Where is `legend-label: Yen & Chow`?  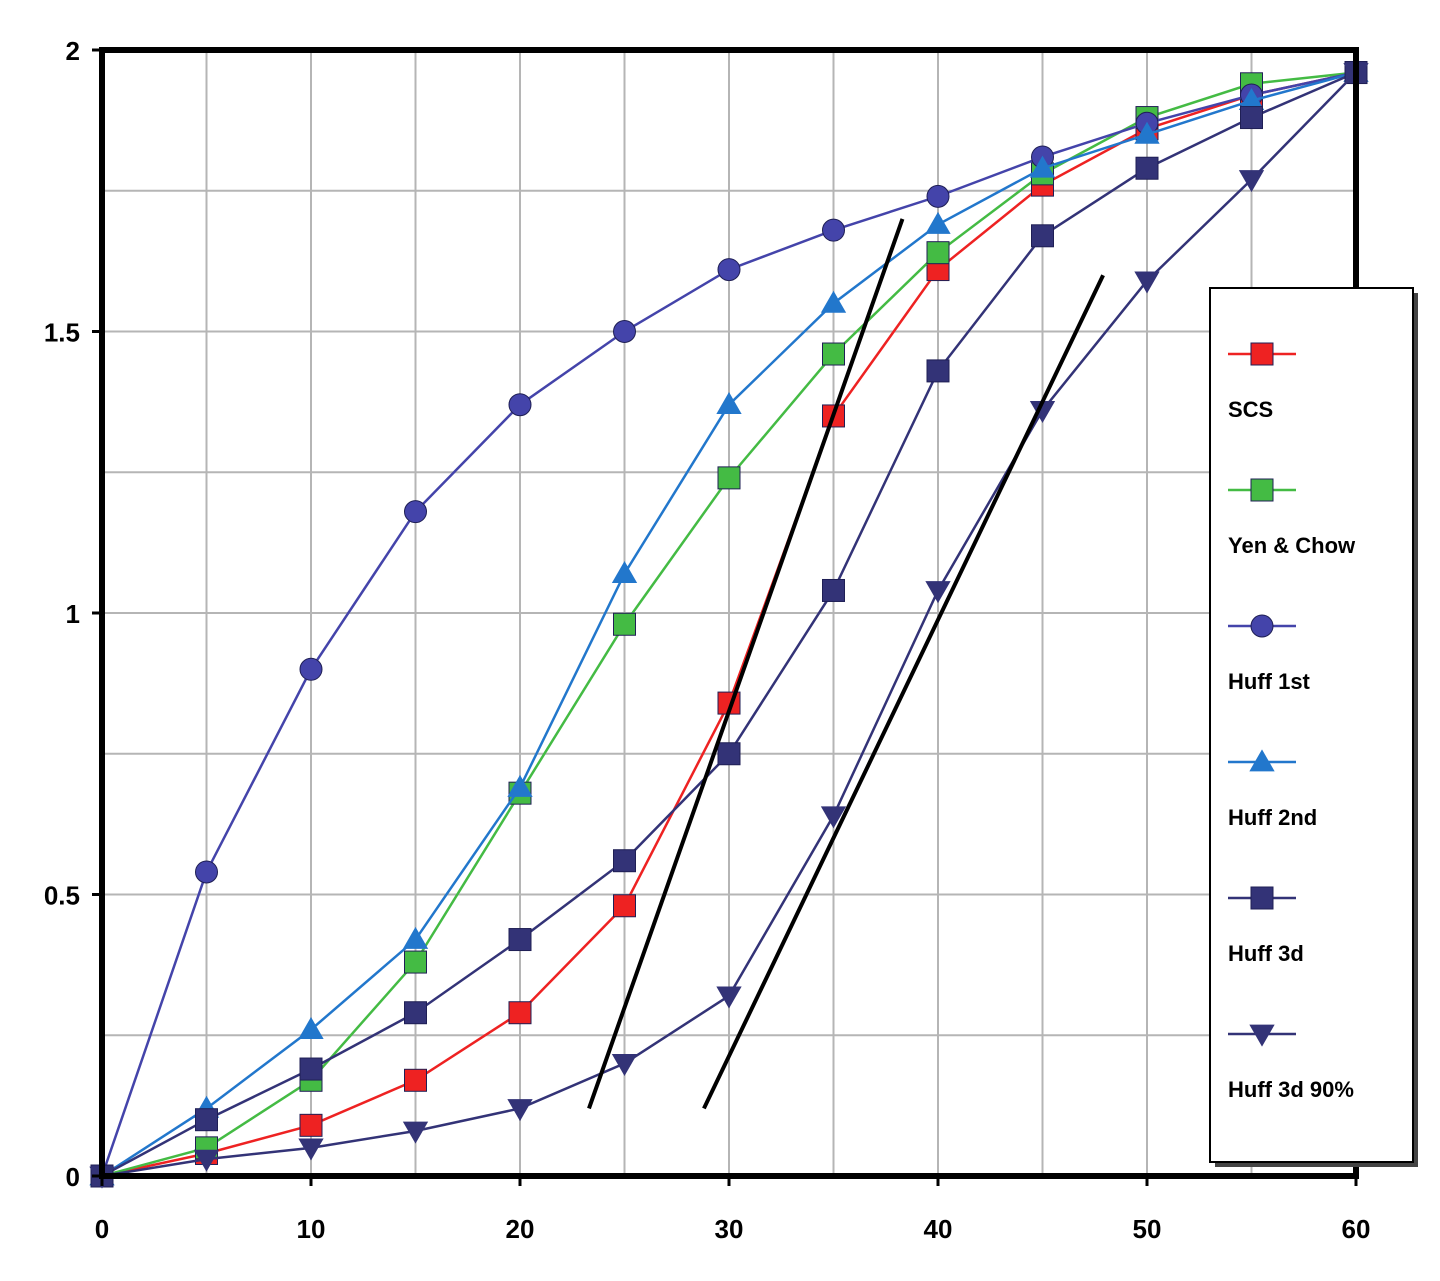
legend-label: Yen & Chow is located at coordinates (1292, 545).